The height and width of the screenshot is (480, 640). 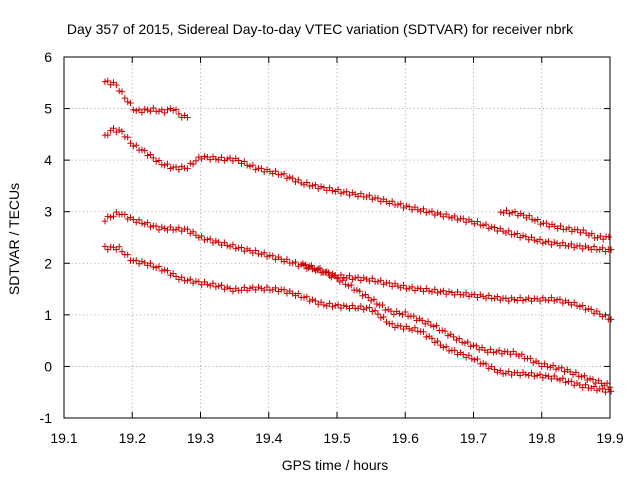 What do you see at coordinates (336, 438) in the screenshot?
I see `x-tick-label: 19.5` at bounding box center [336, 438].